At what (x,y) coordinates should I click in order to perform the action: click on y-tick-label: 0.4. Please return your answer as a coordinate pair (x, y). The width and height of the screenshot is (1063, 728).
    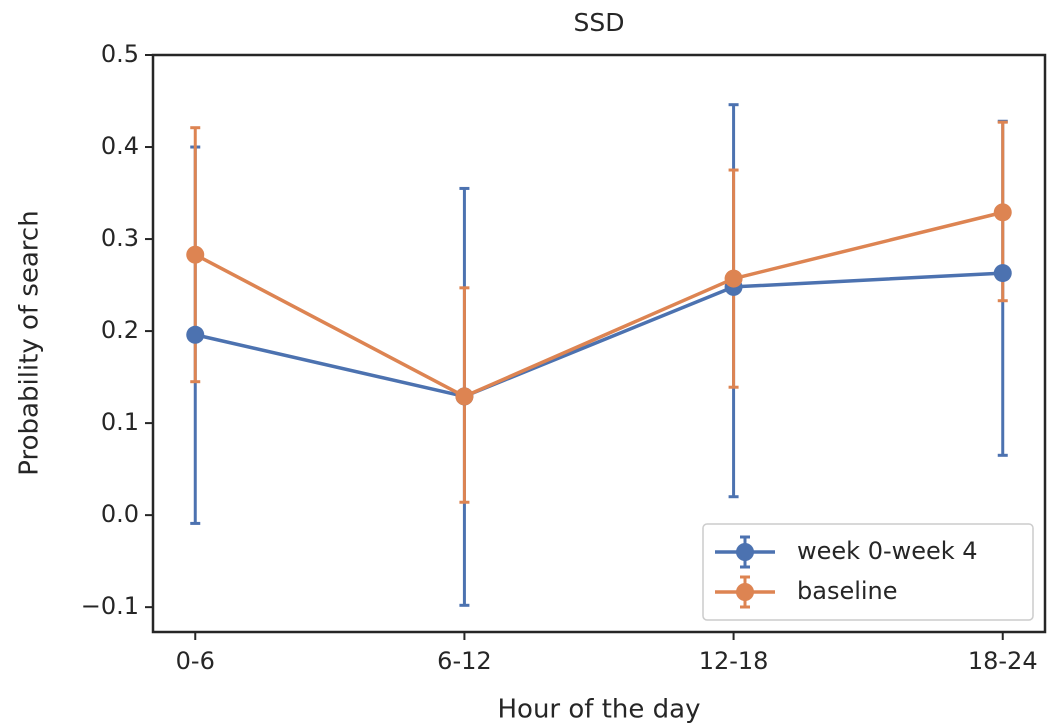
    Looking at the image, I should click on (120, 146).